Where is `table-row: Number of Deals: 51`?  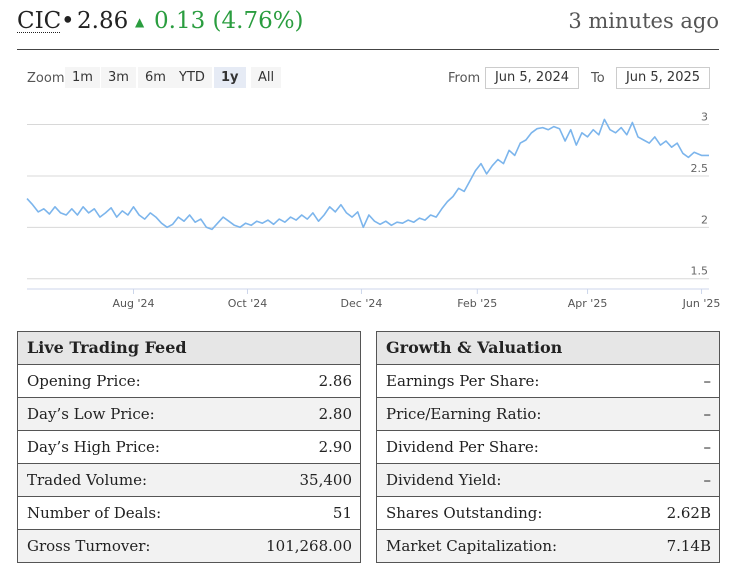 table-row: Number of Deals: 51 is located at coordinates (189, 513).